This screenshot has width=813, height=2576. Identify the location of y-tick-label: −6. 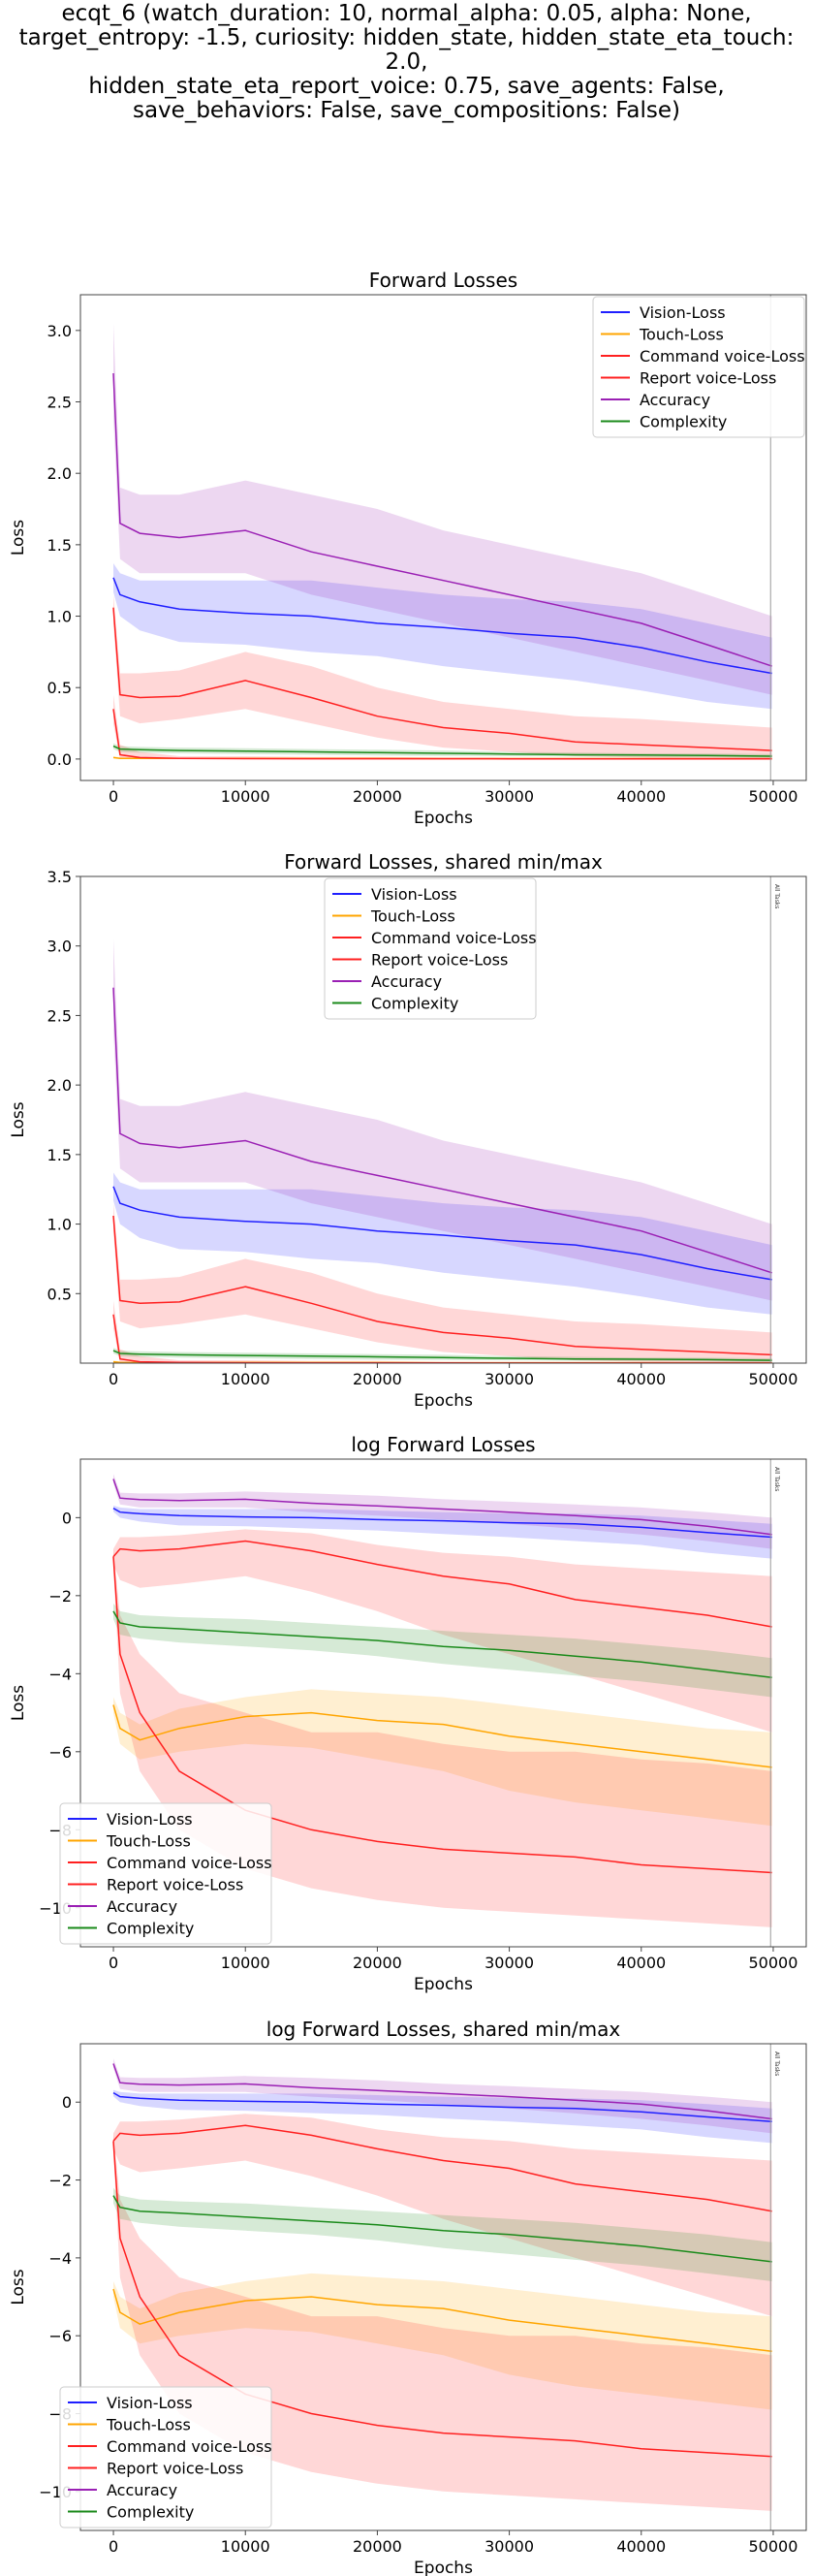
(60, 1753).